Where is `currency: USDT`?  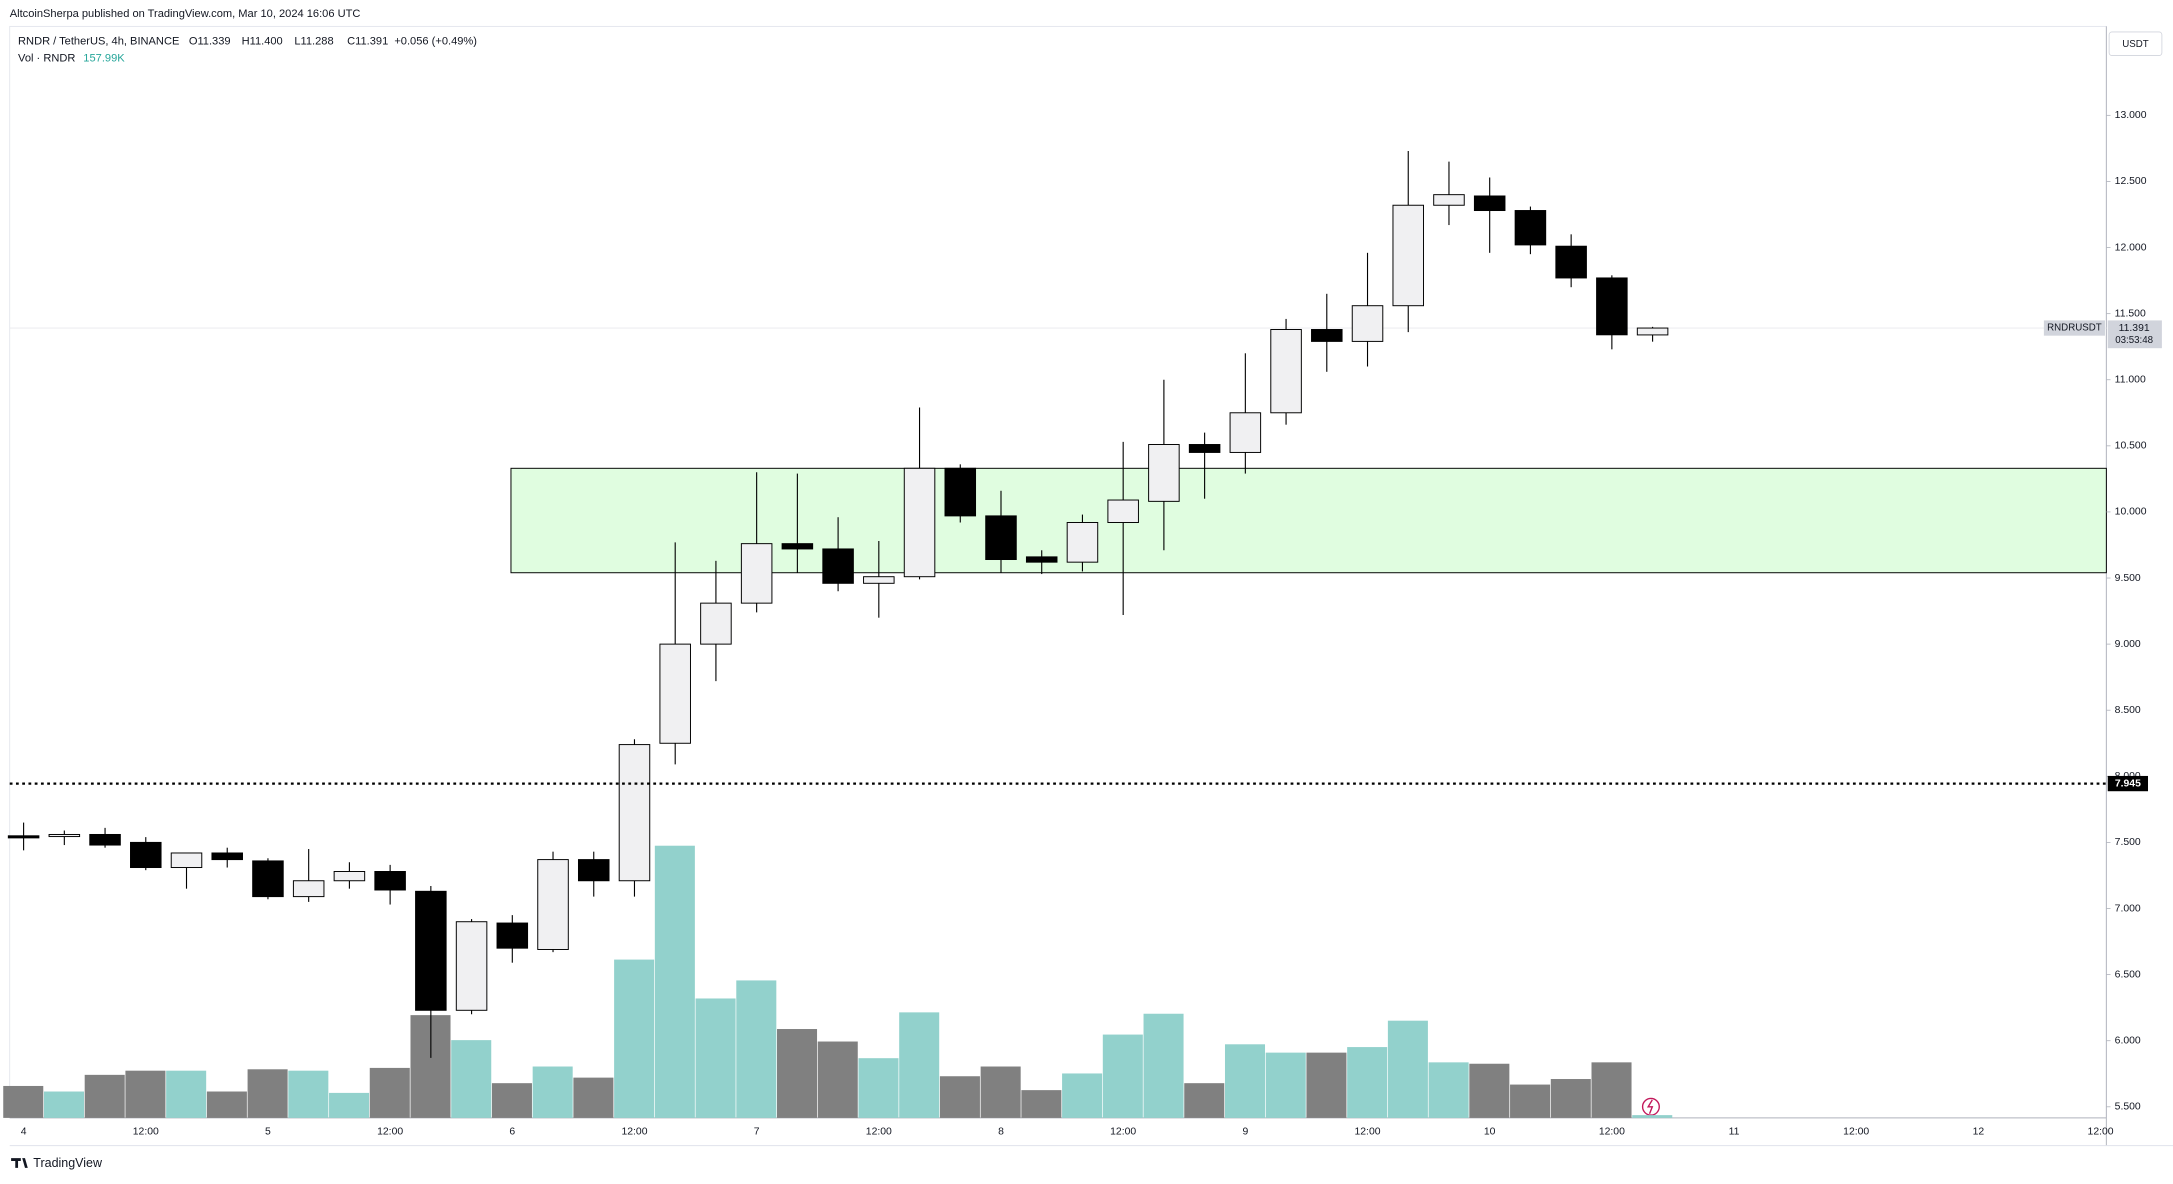 currency: USDT is located at coordinates (2135, 44).